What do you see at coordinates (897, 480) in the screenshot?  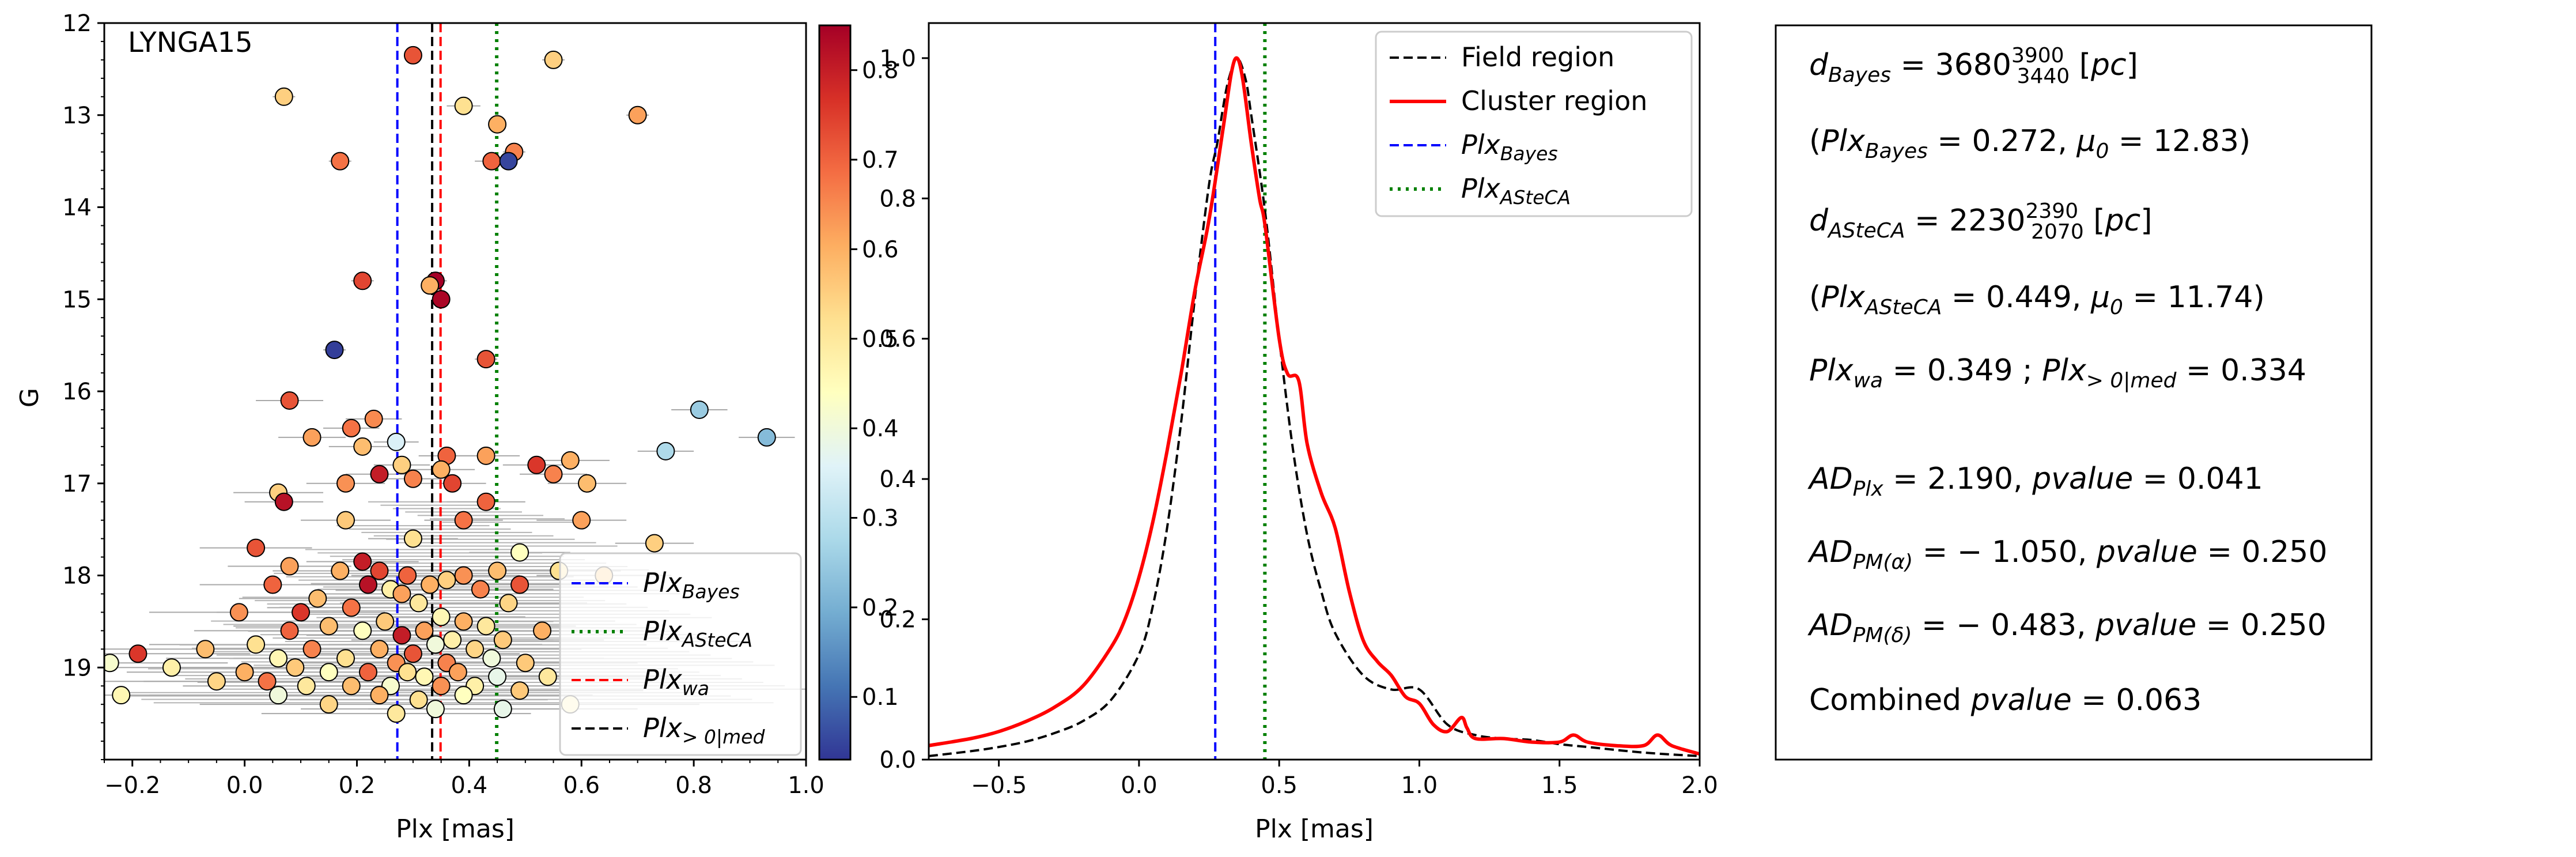 I see `y-tick-label: 0.4` at bounding box center [897, 480].